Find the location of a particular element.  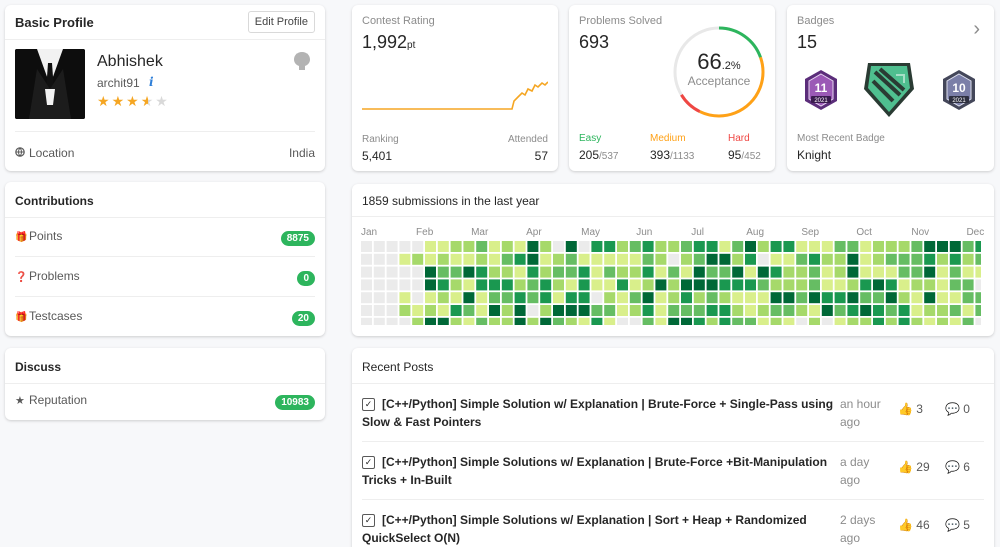

avatar is located at coordinates (50, 84).